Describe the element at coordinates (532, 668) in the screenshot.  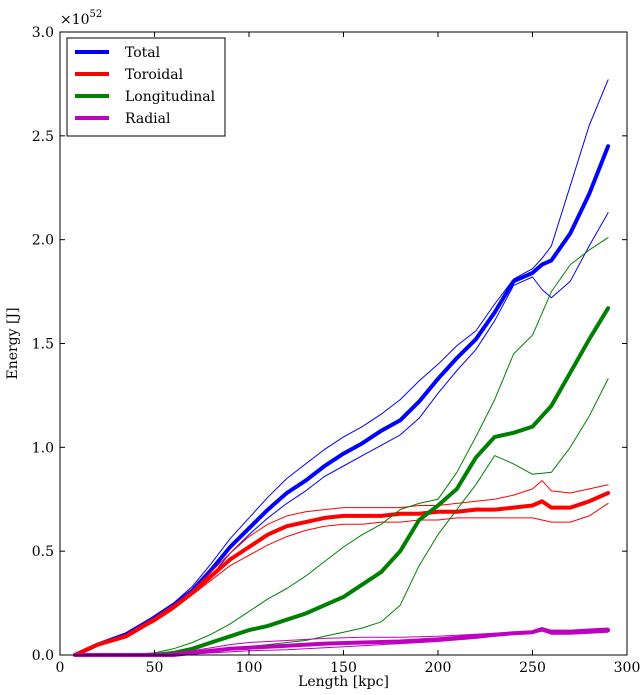
I see `x-tick-label: 250` at that location.